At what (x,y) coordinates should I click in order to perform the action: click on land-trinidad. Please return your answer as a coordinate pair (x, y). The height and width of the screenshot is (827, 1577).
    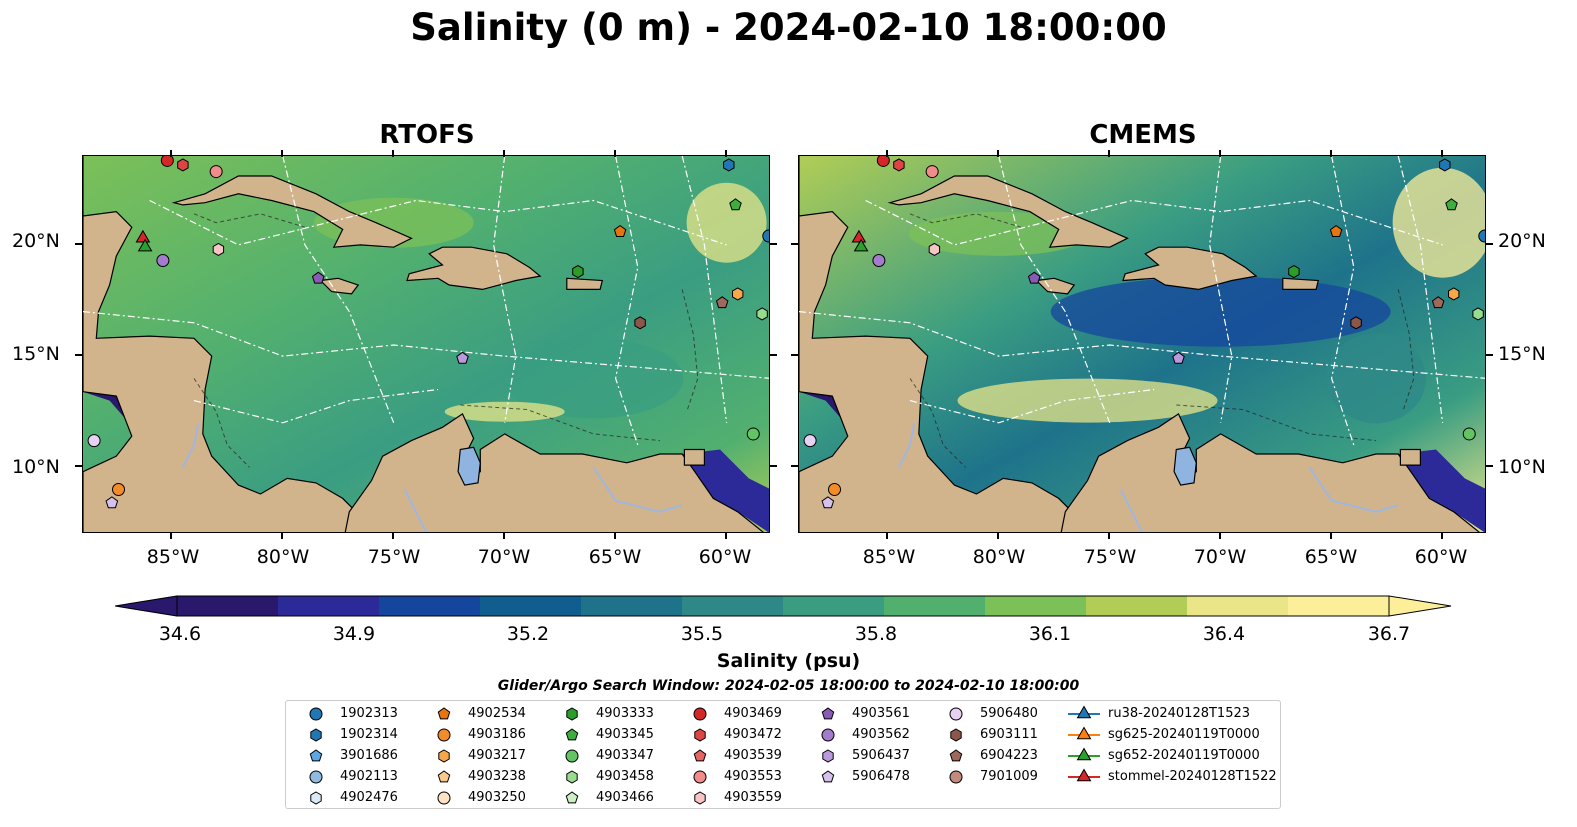
    Looking at the image, I should click on (1410, 457).